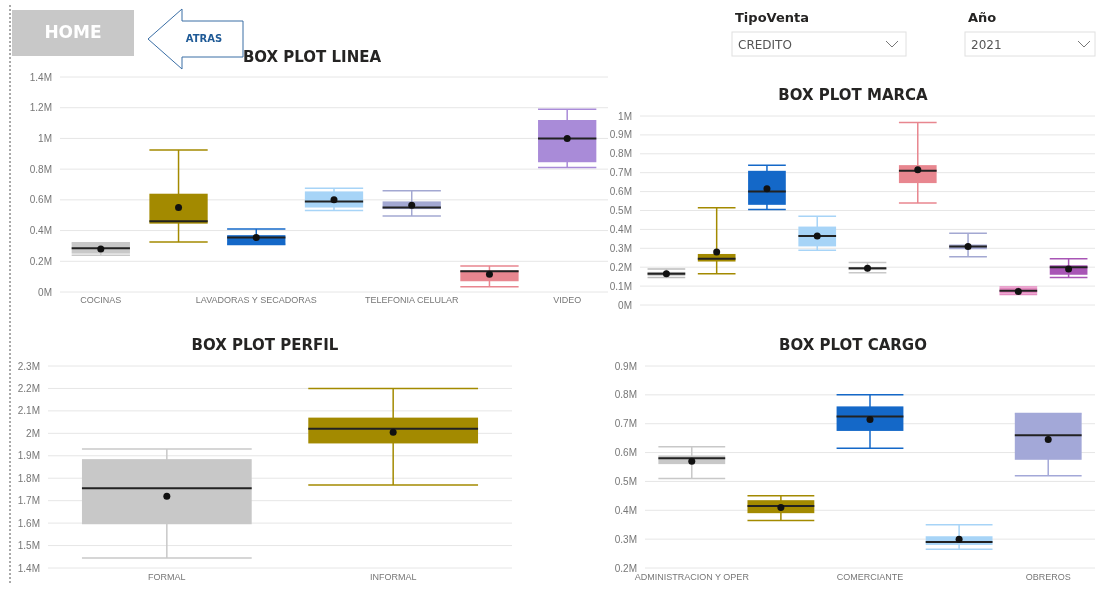 This screenshot has height=589, width=1097. I want to click on x-tick-label: OBREROS, so click(1048, 577).